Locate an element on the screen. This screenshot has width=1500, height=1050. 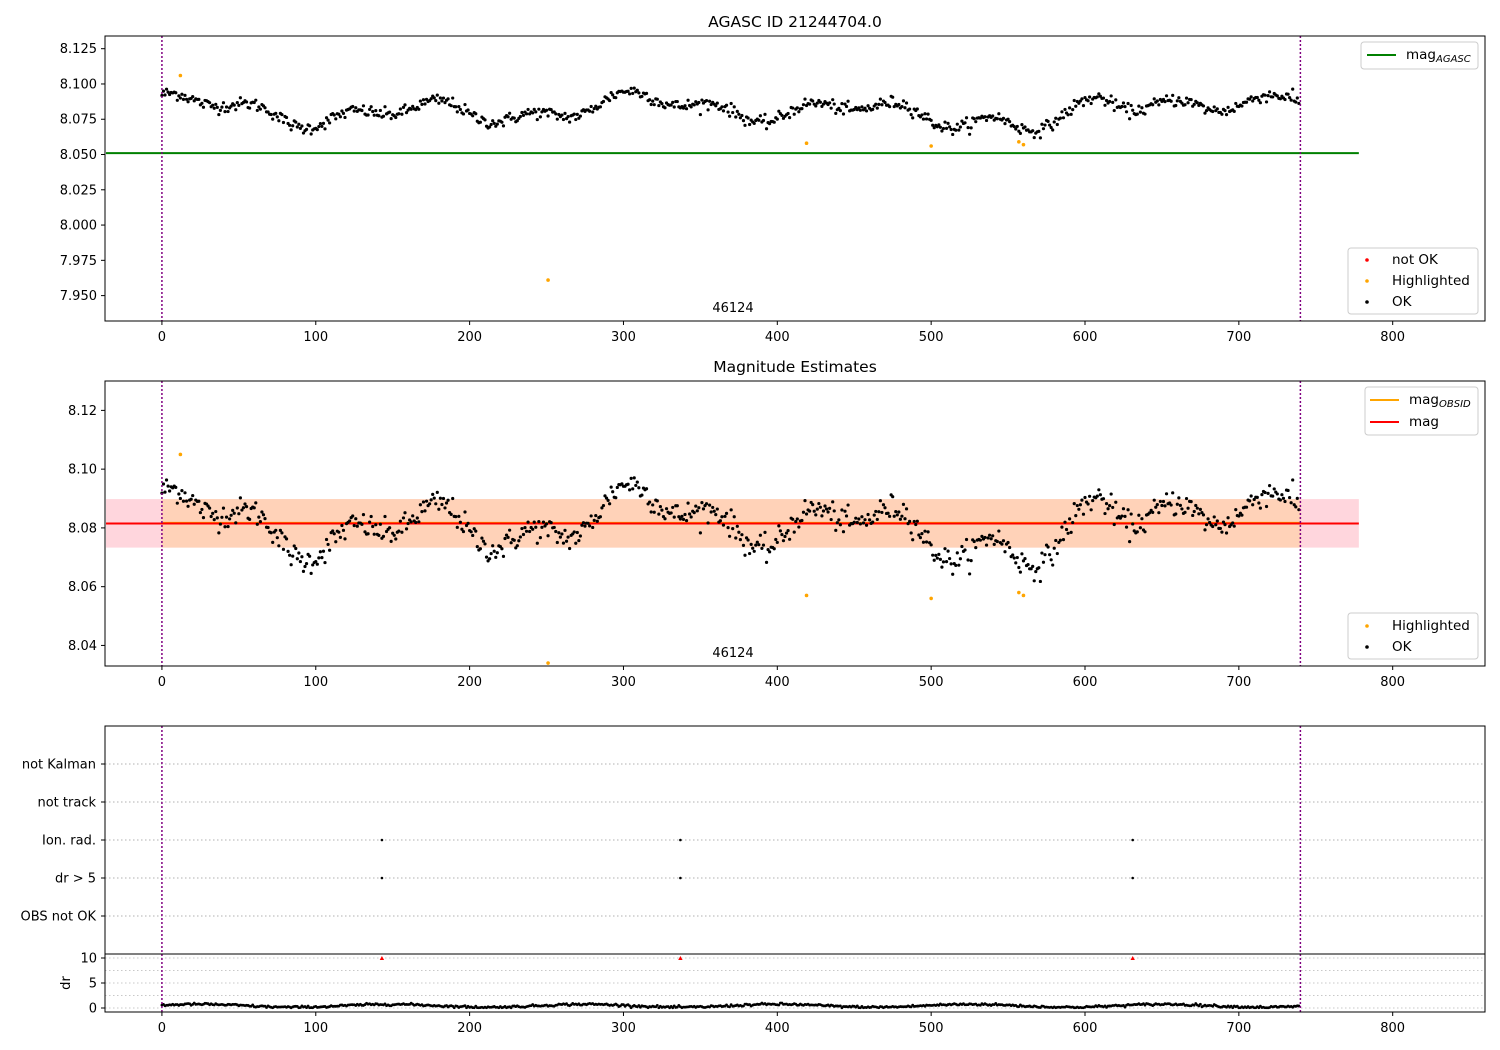
magnitude-xtick-label: 300 is located at coordinates (623, 682).